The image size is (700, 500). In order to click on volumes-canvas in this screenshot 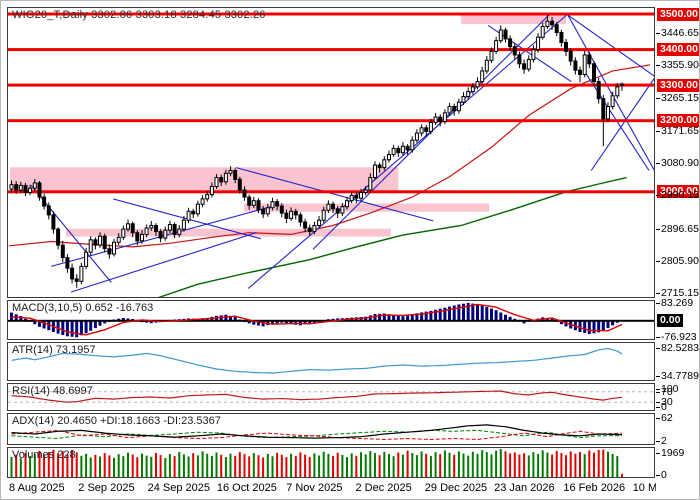, I will do `click(331, 462)`.